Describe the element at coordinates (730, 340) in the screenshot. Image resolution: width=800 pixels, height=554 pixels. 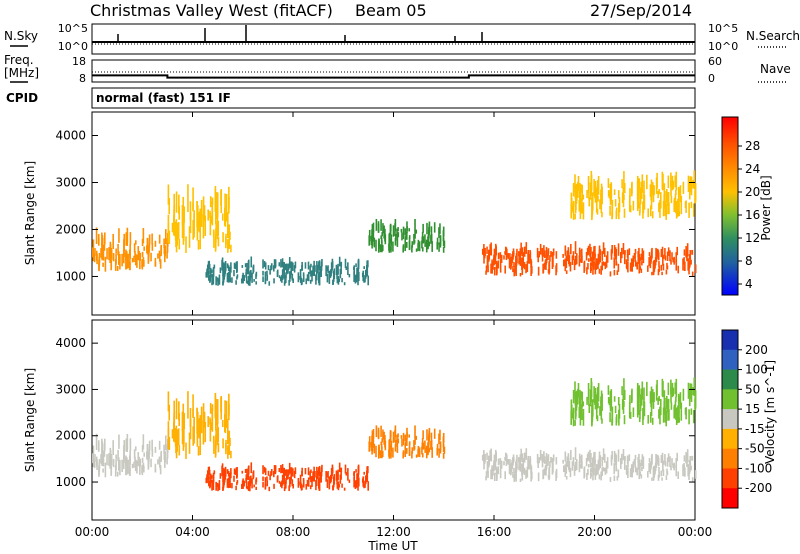
I see `velocity-colorbar-block` at that location.